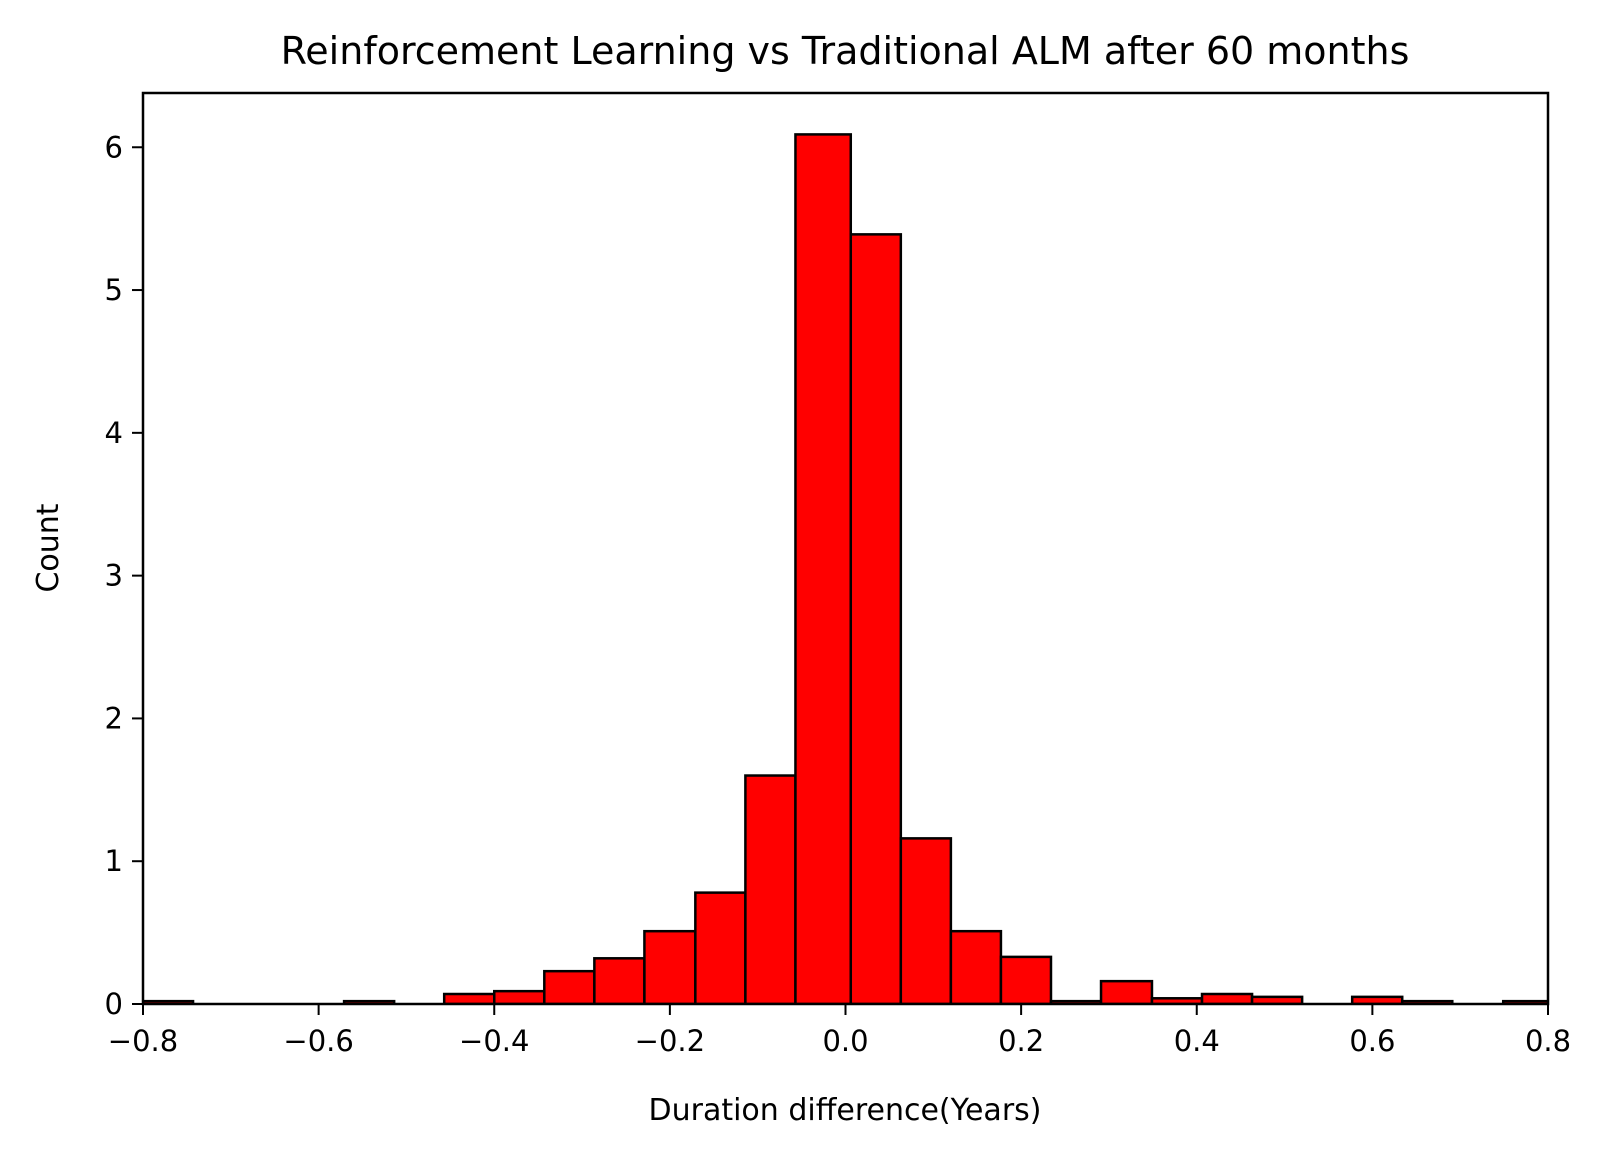 The height and width of the screenshot is (1154, 1613). I want to click on x-axis-label: Duration difference(Years), so click(845, 1110).